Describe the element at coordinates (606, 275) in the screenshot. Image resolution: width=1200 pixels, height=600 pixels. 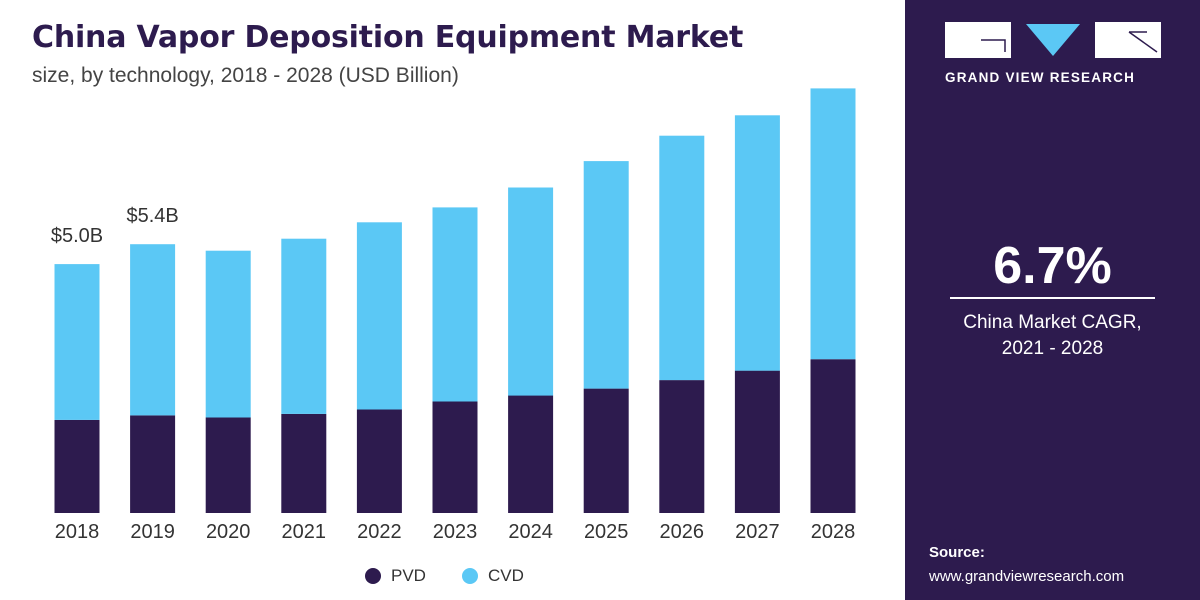
I see `bar-cvd-2025` at that location.